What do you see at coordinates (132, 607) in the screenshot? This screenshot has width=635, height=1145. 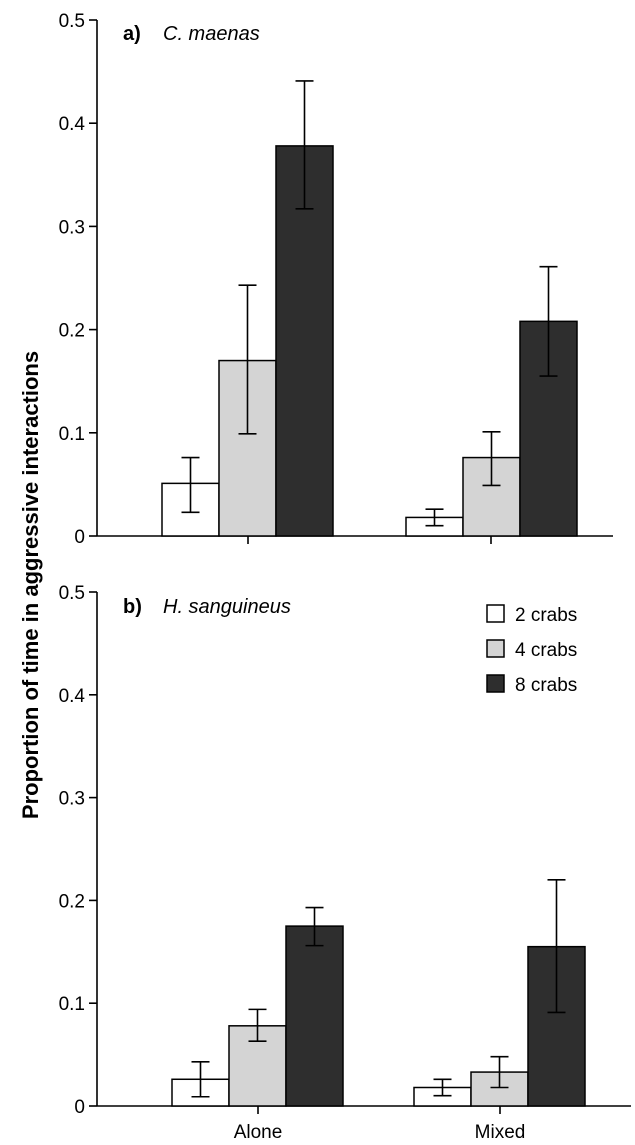 I see `panel-b-letter: b)` at bounding box center [132, 607].